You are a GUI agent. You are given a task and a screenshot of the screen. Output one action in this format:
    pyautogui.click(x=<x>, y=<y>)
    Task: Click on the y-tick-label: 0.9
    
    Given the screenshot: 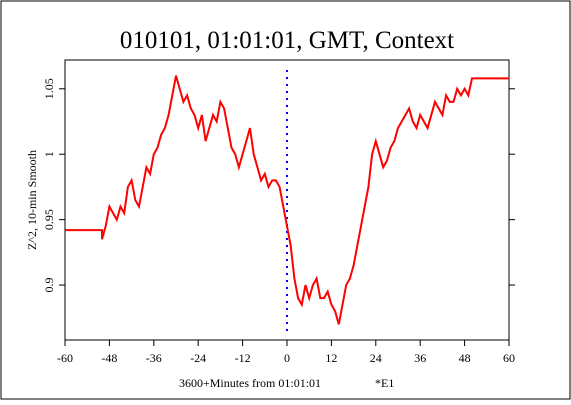 What is the action you would take?
    pyautogui.click(x=49, y=285)
    